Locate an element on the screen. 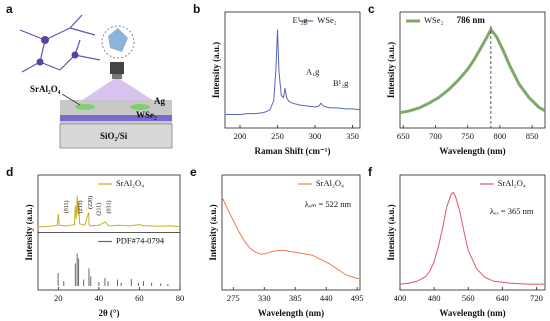 Image resolution: width=550 pixels, height=321 pixels. annotation: λₑₓ = 365 nm is located at coordinates (512, 211).